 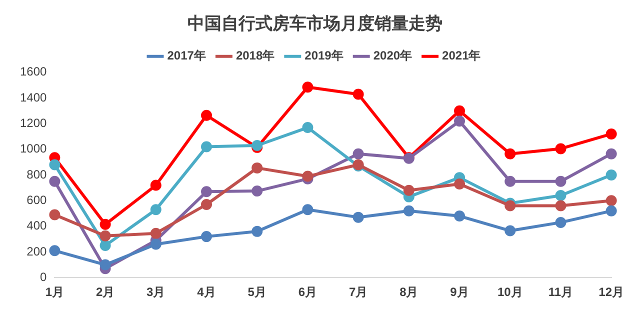 I want to click on x-tick-label: 6月, so click(x=308, y=292).